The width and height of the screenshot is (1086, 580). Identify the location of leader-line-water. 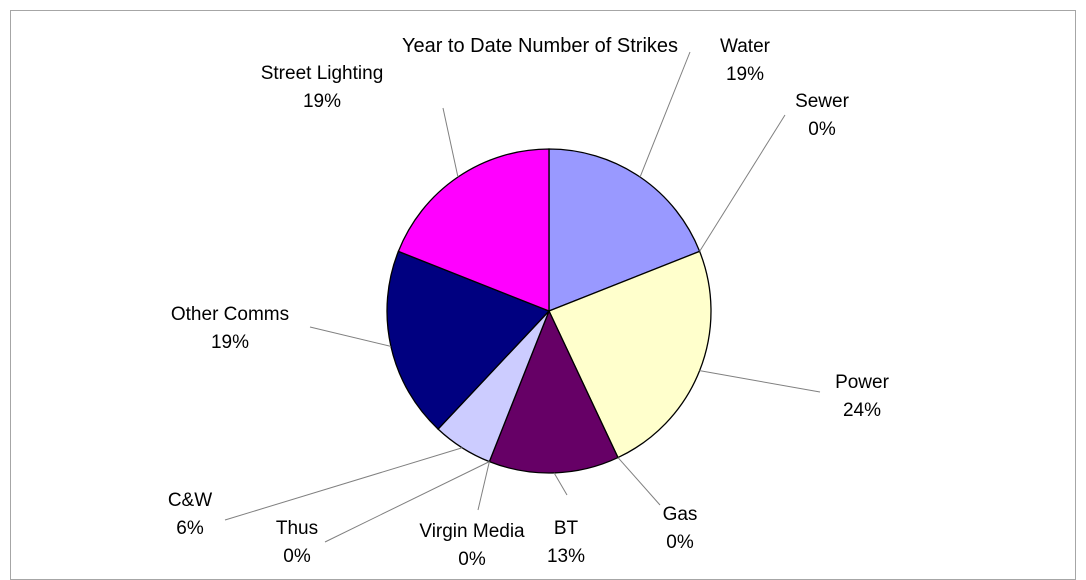
(665, 114).